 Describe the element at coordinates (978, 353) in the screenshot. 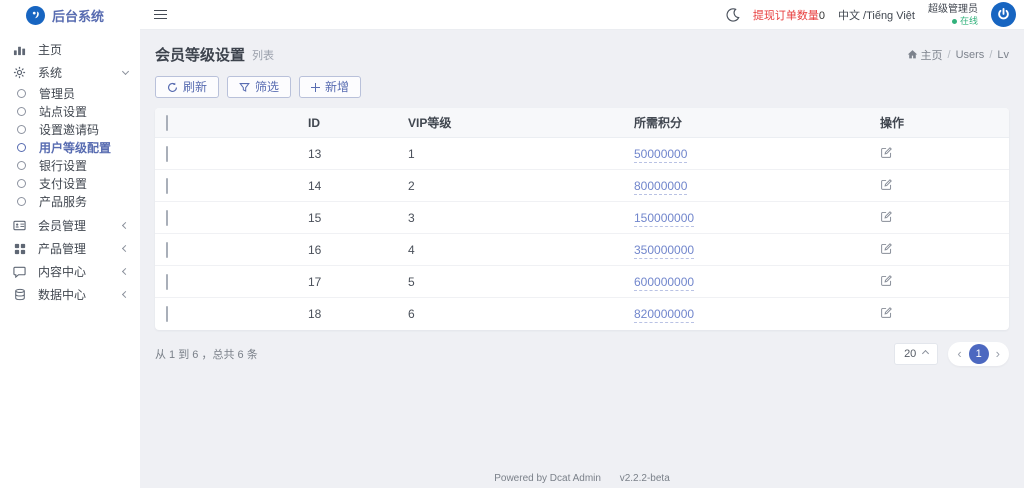

I see `current-page-button: 1` at that location.